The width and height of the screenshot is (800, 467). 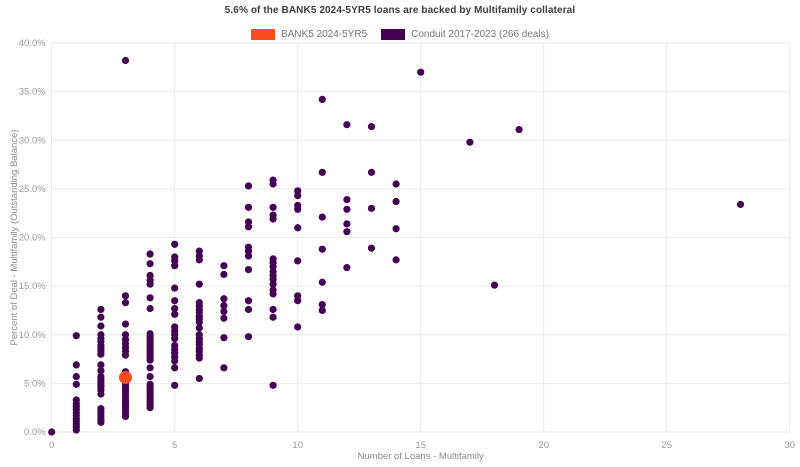 I want to click on y-tick-label: 5.0%, so click(x=35, y=383).